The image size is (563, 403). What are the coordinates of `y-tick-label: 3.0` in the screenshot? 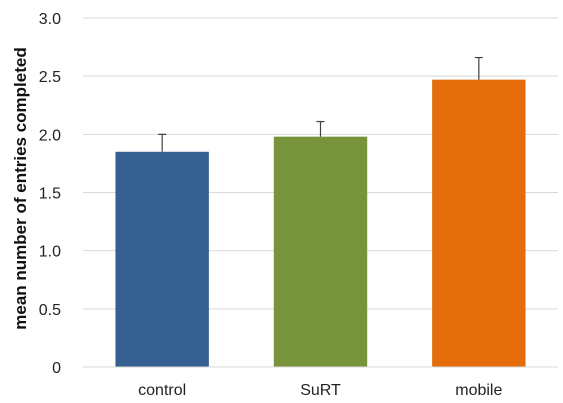 It's located at (50, 19).